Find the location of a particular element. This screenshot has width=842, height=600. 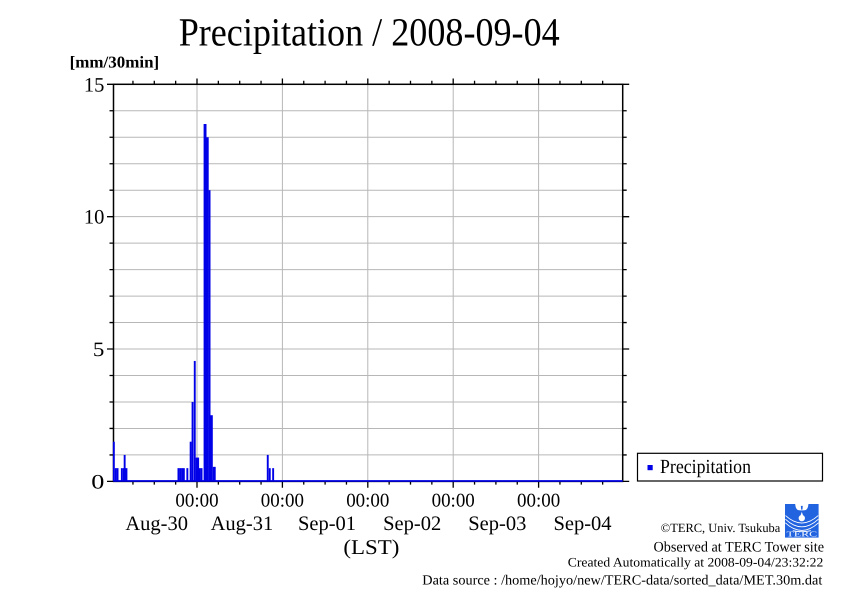

svg-text: Sep-01 is located at coordinates (327, 524).